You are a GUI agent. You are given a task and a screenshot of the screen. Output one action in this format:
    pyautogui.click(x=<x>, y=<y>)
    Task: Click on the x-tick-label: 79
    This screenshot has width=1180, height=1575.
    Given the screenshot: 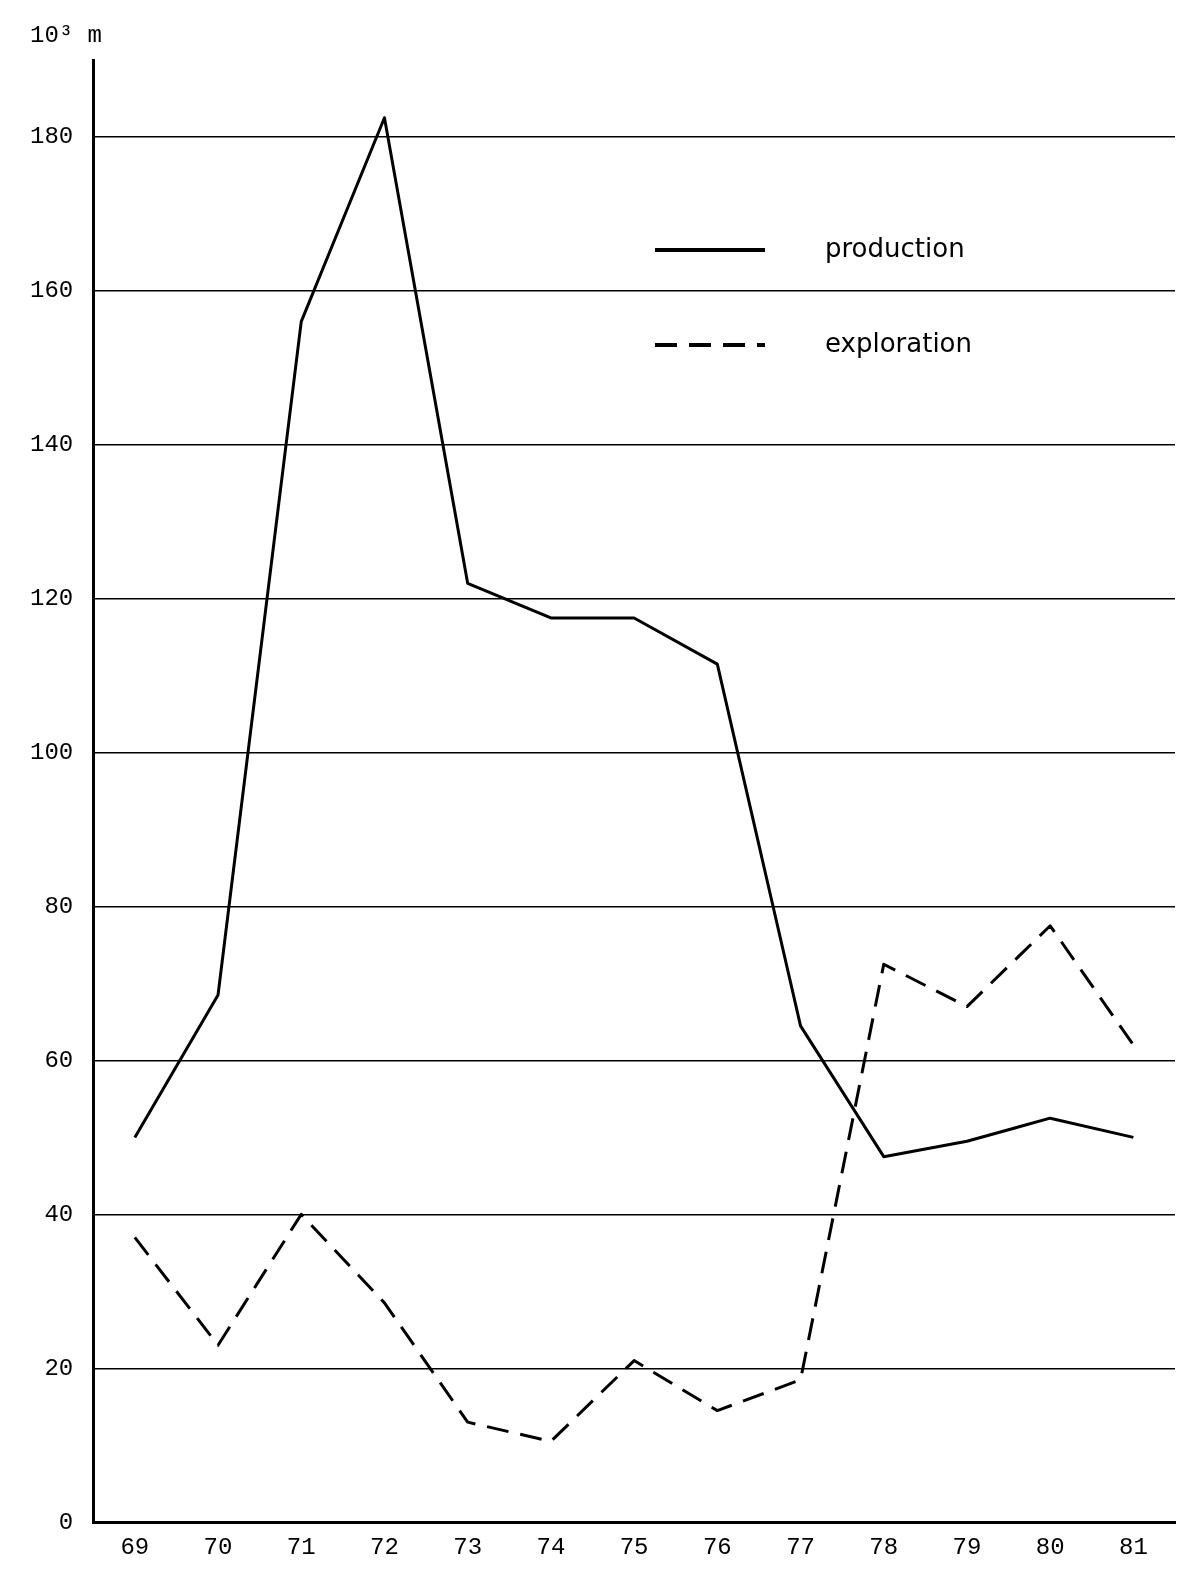 What is the action you would take?
    pyautogui.click(x=967, y=1547)
    